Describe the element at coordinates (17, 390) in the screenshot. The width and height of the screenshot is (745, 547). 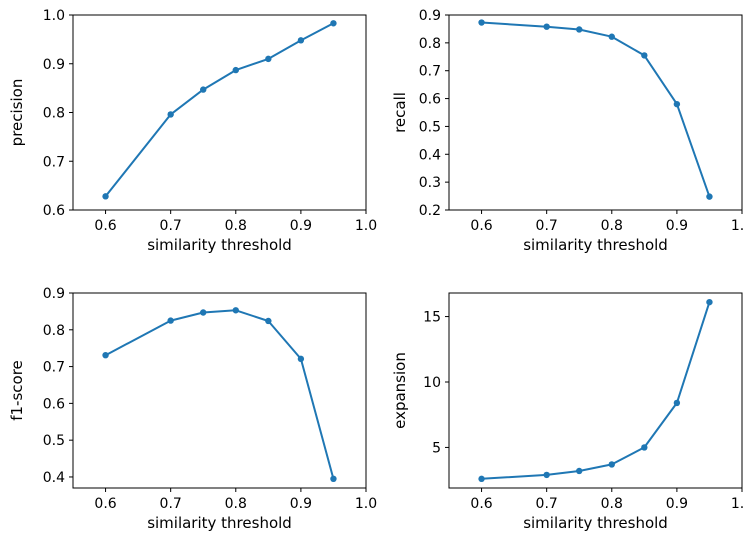
I see `y-axis-label: f1-score` at that location.